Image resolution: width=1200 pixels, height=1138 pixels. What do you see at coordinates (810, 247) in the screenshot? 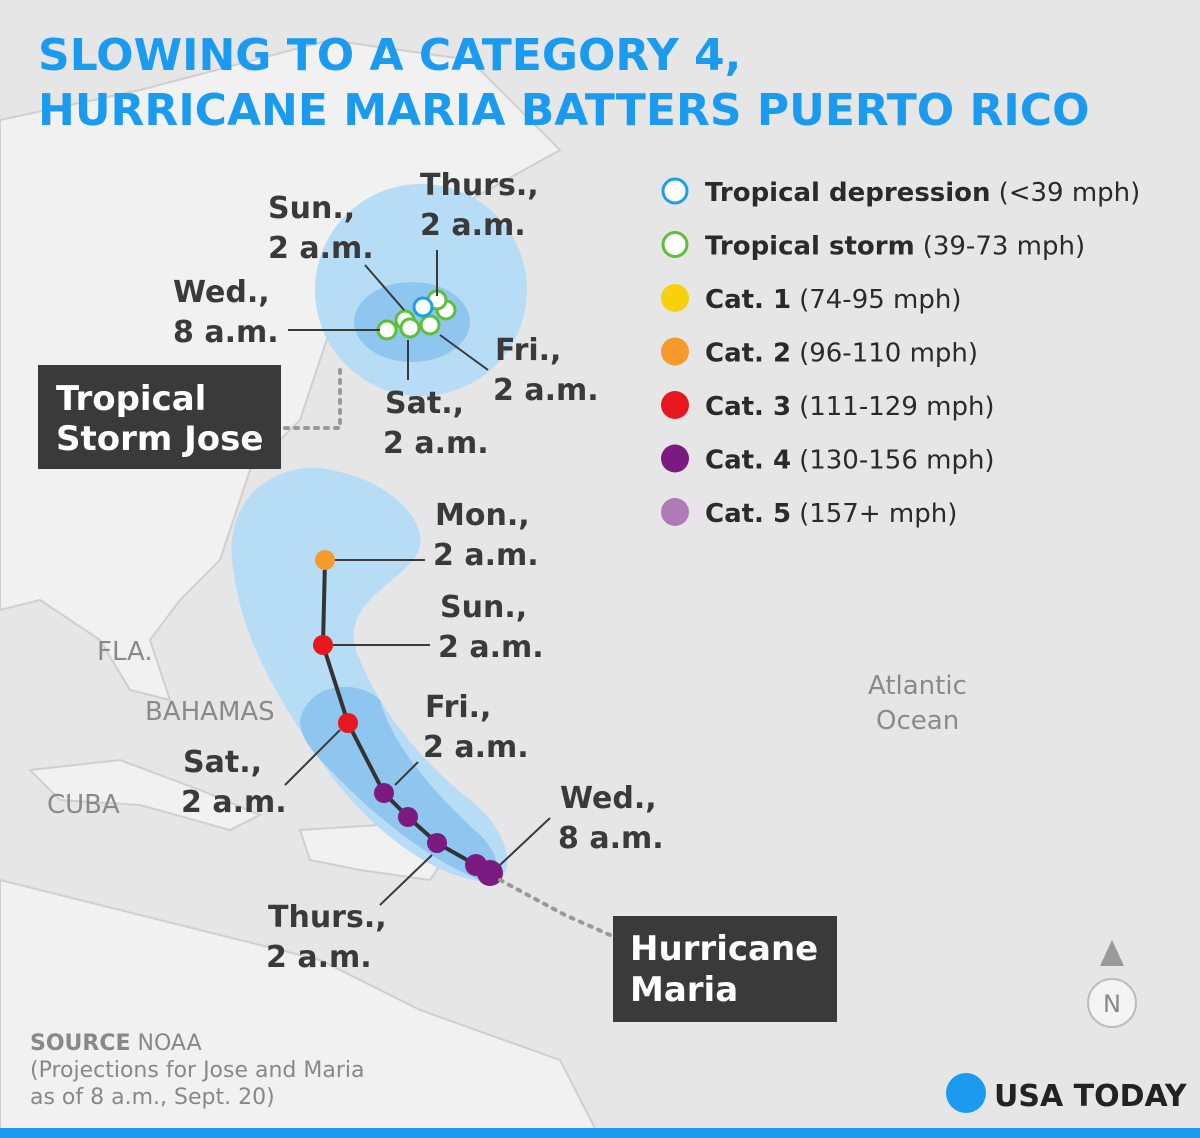
I see `legend-label: Tropical storm` at bounding box center [810, 247].